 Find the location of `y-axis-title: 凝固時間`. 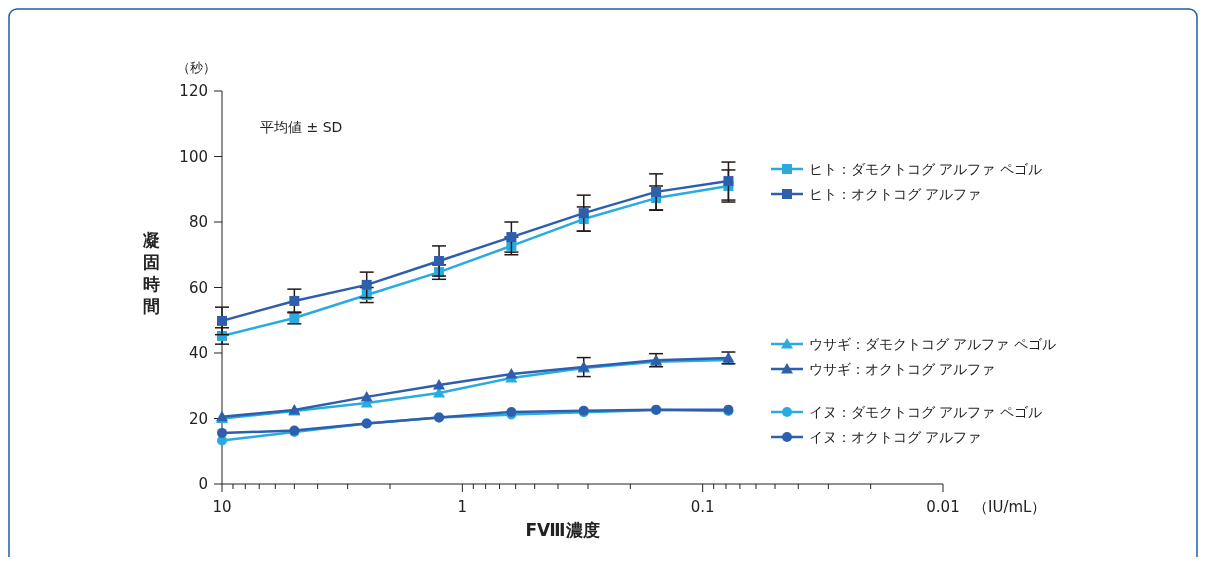

y-axis-title: 凝固時間 is located at coordinates (151, 273).